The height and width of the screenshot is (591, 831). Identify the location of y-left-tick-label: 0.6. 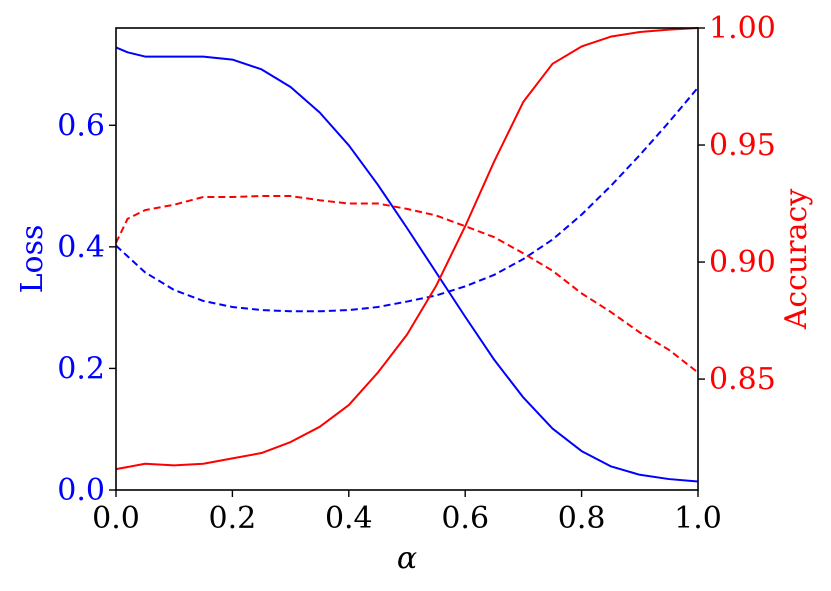
(81, 125).